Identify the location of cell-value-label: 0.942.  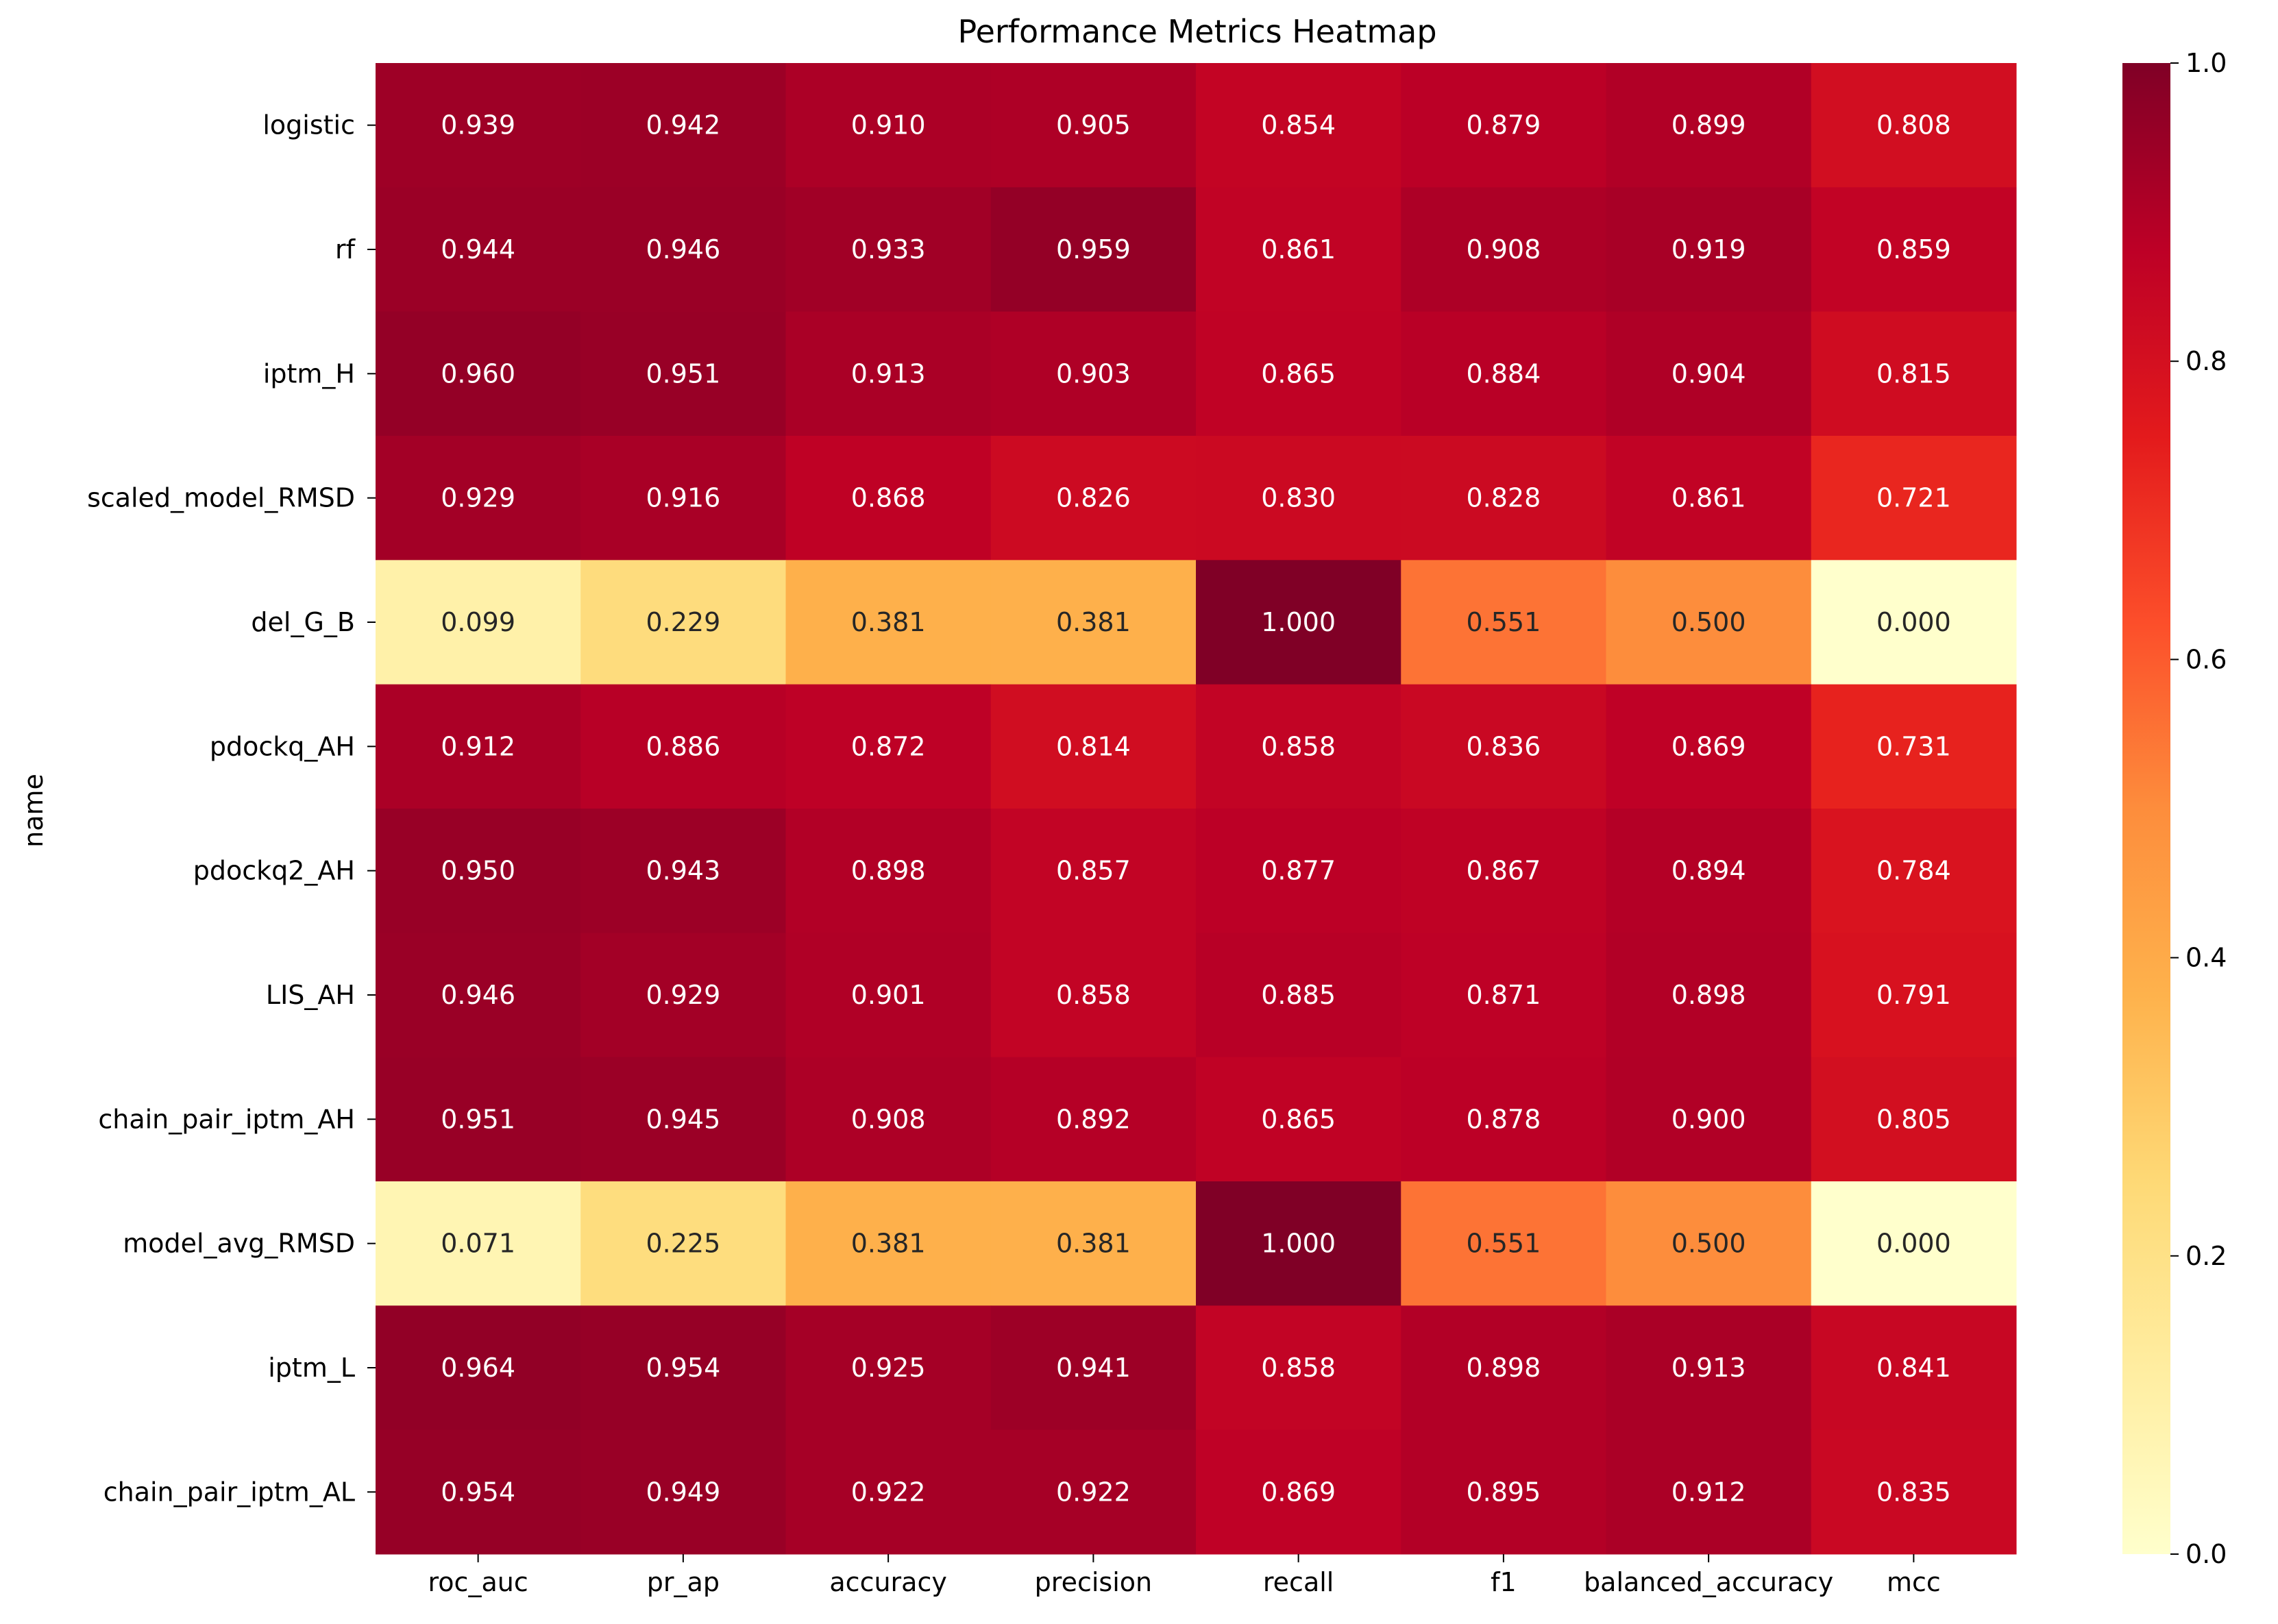
(683, 125).